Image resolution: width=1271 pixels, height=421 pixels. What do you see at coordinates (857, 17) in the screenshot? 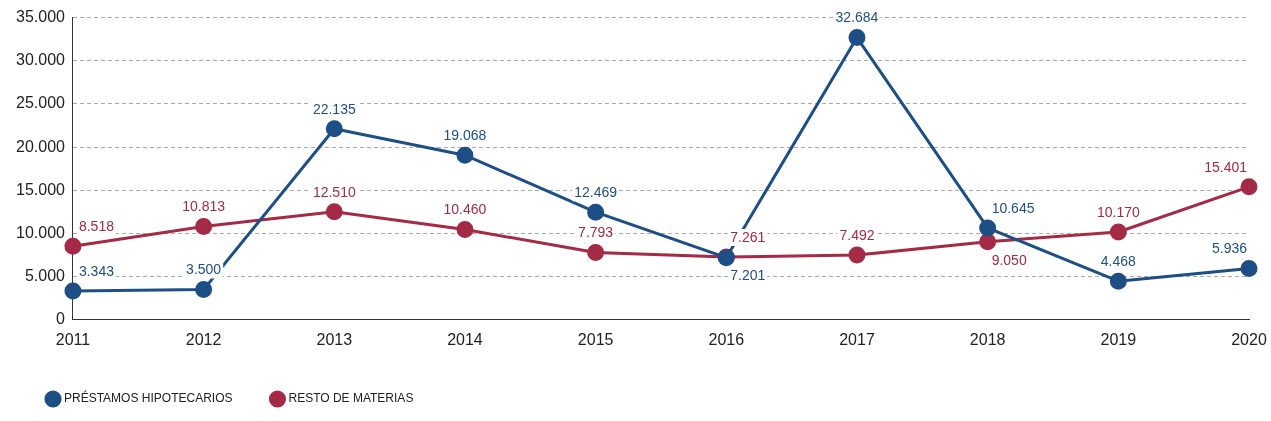
I see `data-label: 32.684` at bounding box center [857, 17].